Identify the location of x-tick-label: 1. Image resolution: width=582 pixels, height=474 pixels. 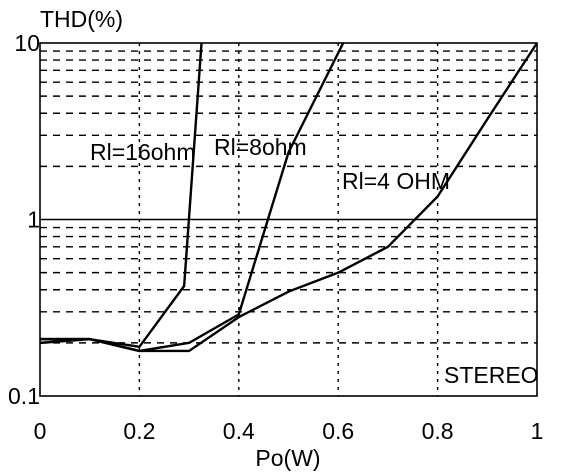
(537, 431).